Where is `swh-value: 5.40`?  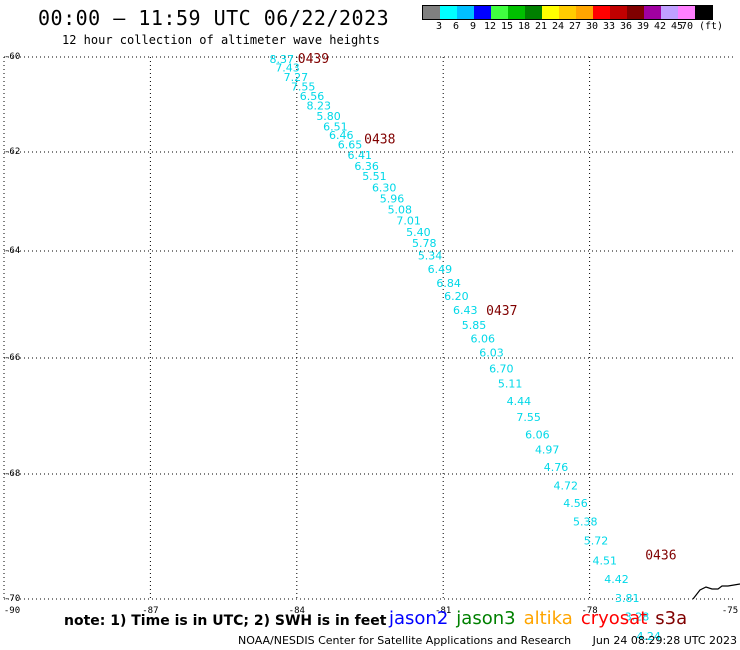 swh-value: 5.40 is located at coordinates (418, 232).